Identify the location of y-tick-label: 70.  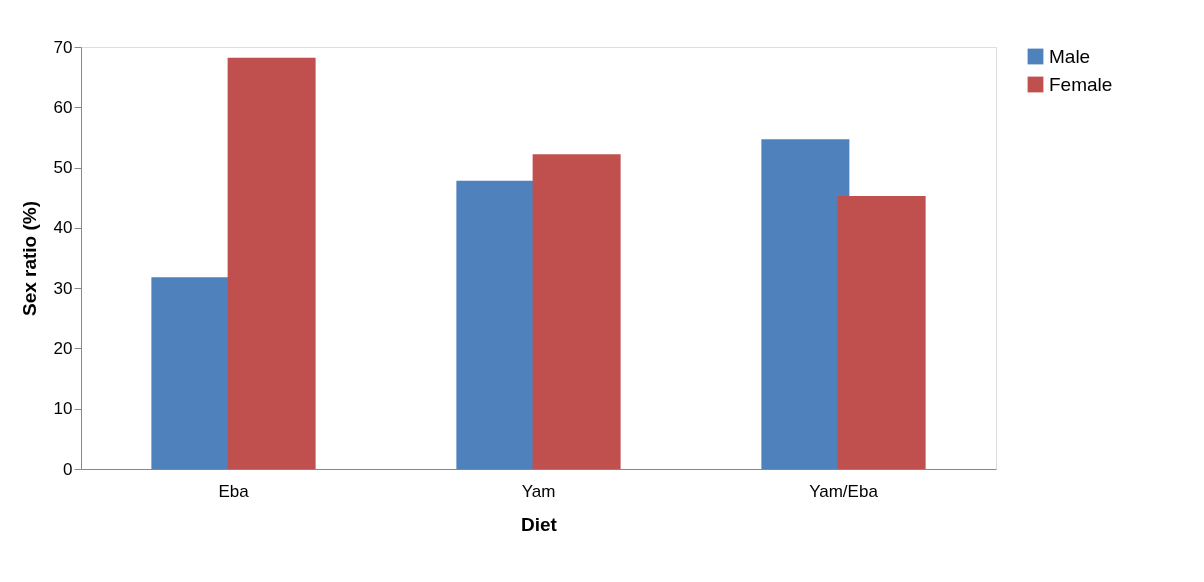
(63, 47).